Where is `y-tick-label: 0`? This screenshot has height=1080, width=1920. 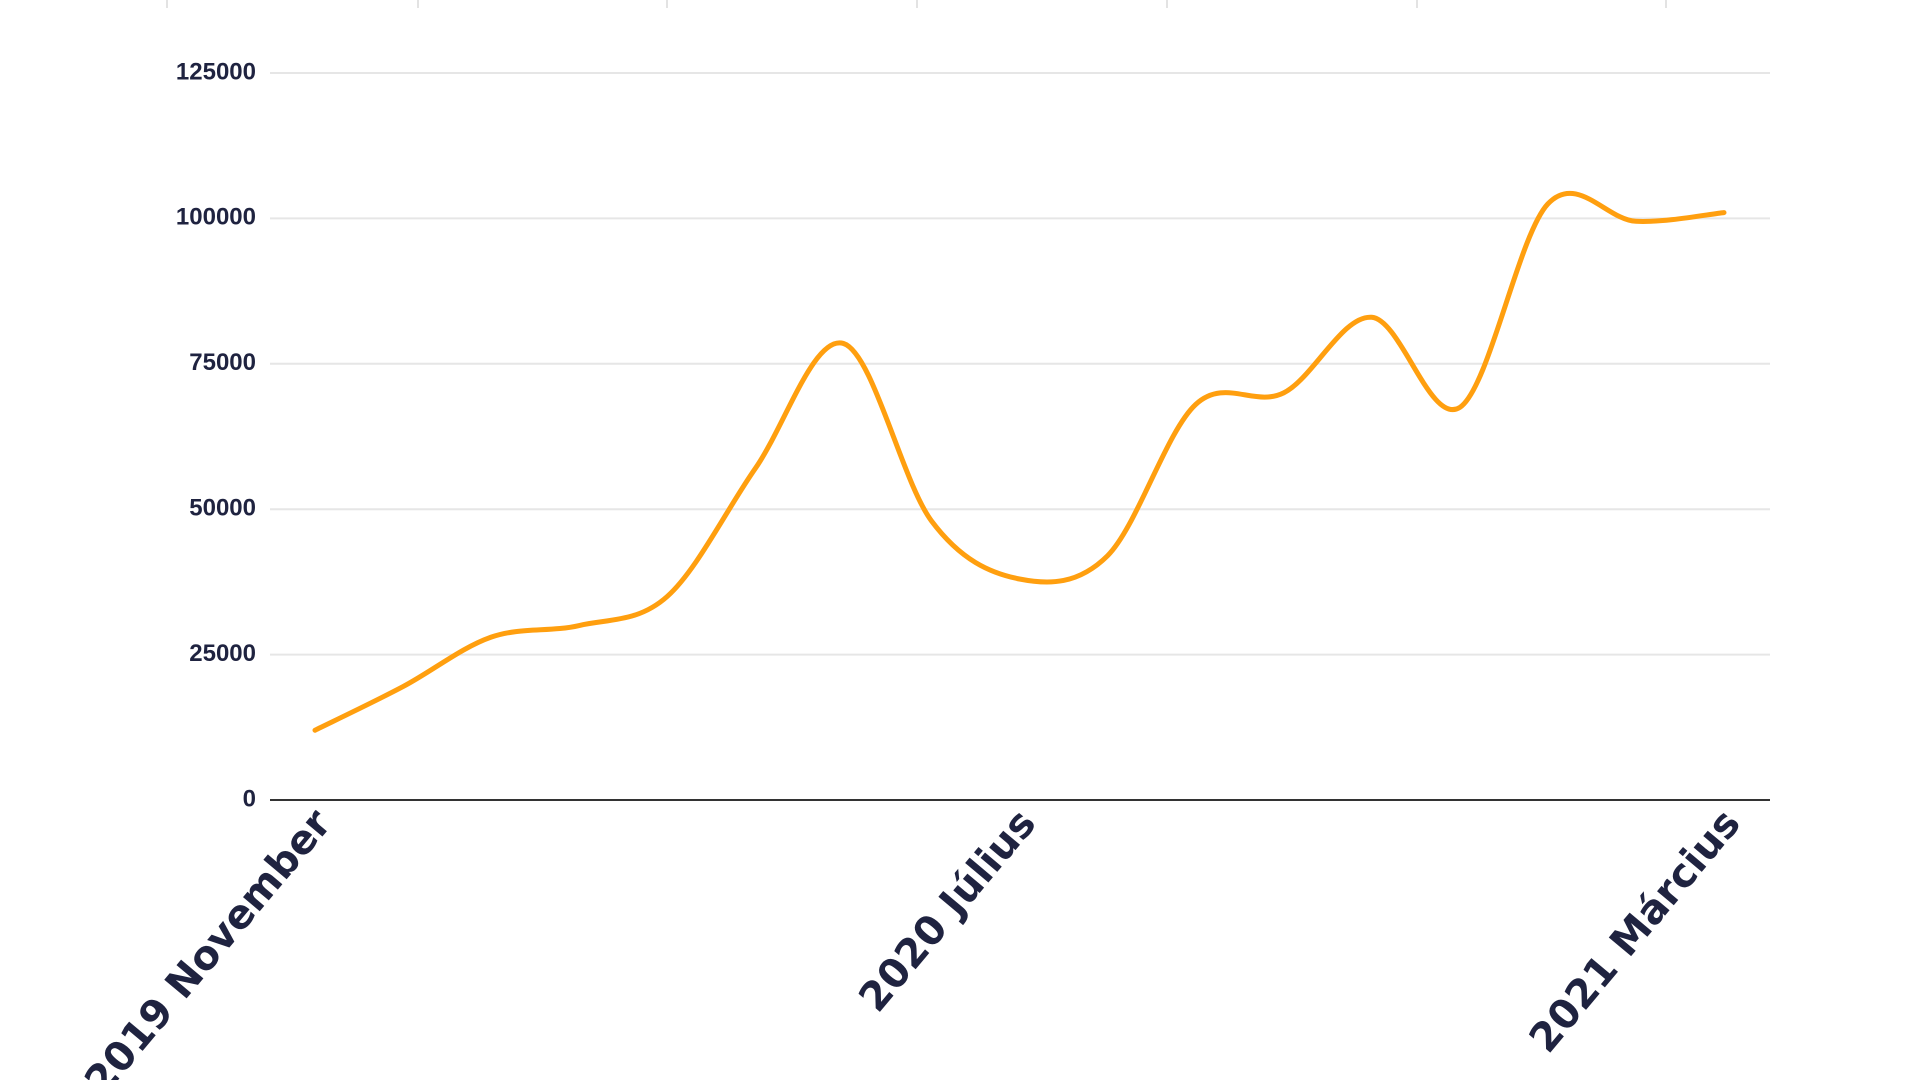 y-tick-label: 0 is located at coordinates (249, 798).